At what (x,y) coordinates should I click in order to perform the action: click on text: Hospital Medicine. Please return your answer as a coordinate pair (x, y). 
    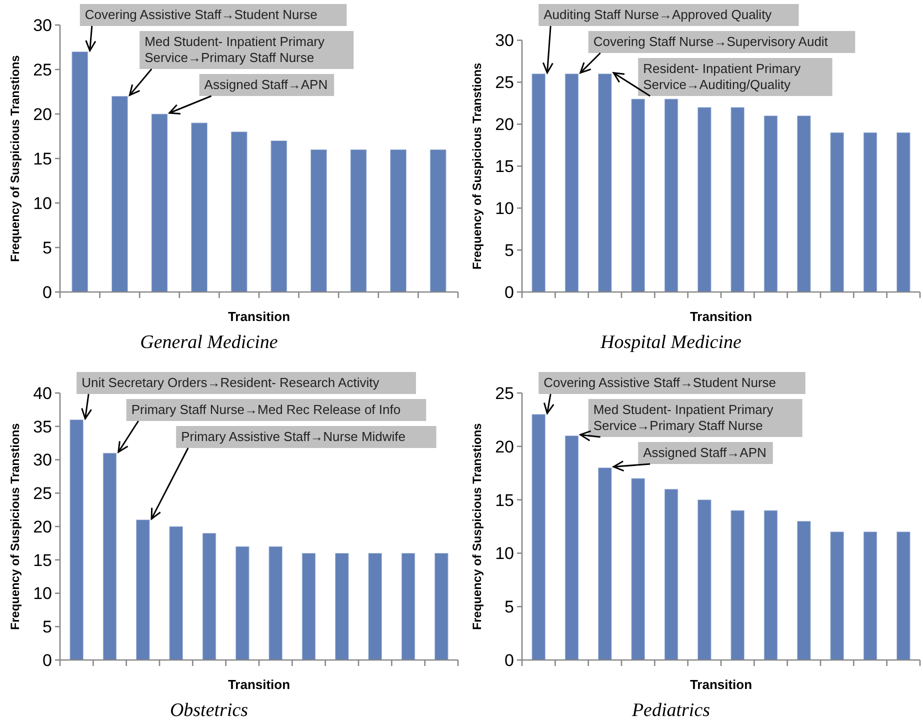
    Looking at the image, I should click on (671, 342).